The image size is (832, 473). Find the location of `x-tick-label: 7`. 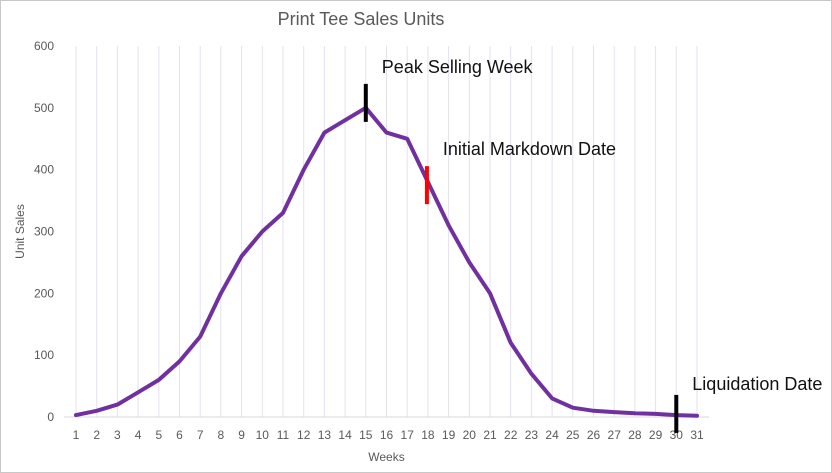

x-tick-label: 7 is located at coordinates (200, 435).